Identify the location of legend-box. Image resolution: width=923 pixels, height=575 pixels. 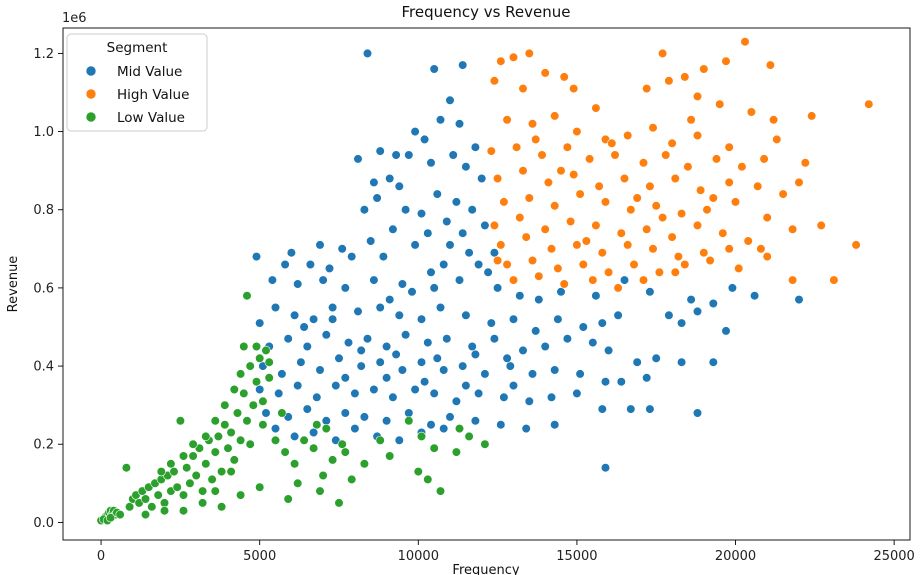
(137, 82).